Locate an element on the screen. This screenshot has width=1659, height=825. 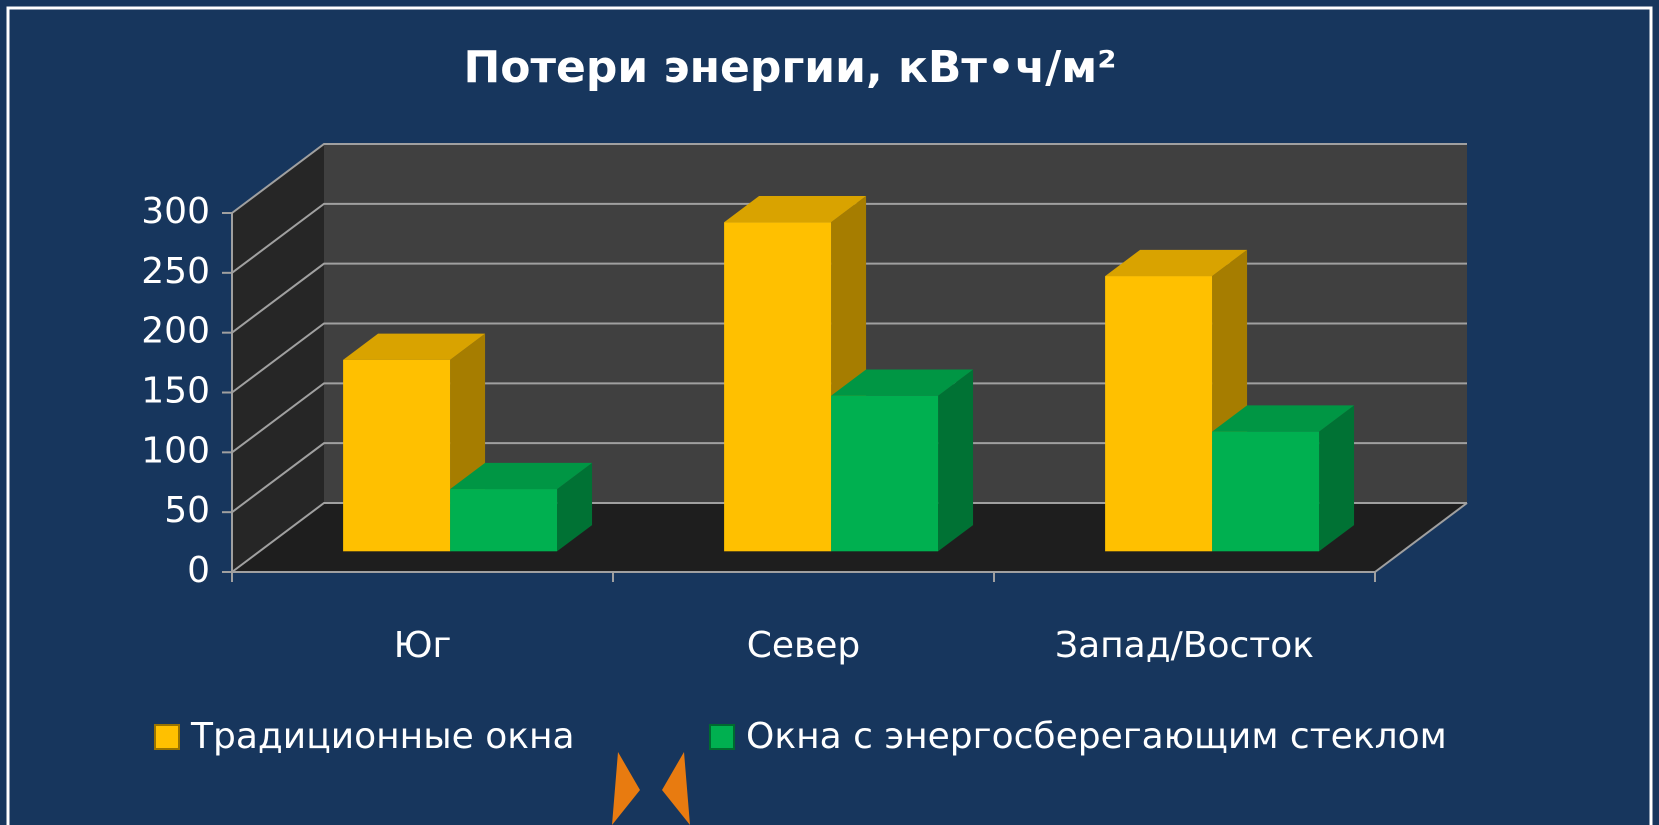
x-tick-label: Юг is located at coordinates (423, 645).